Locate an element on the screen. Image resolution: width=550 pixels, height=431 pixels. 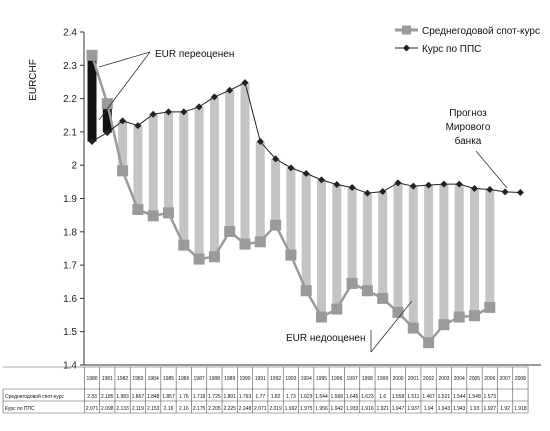
x-tick-label: 2000 is located at coordinates (397, 379).